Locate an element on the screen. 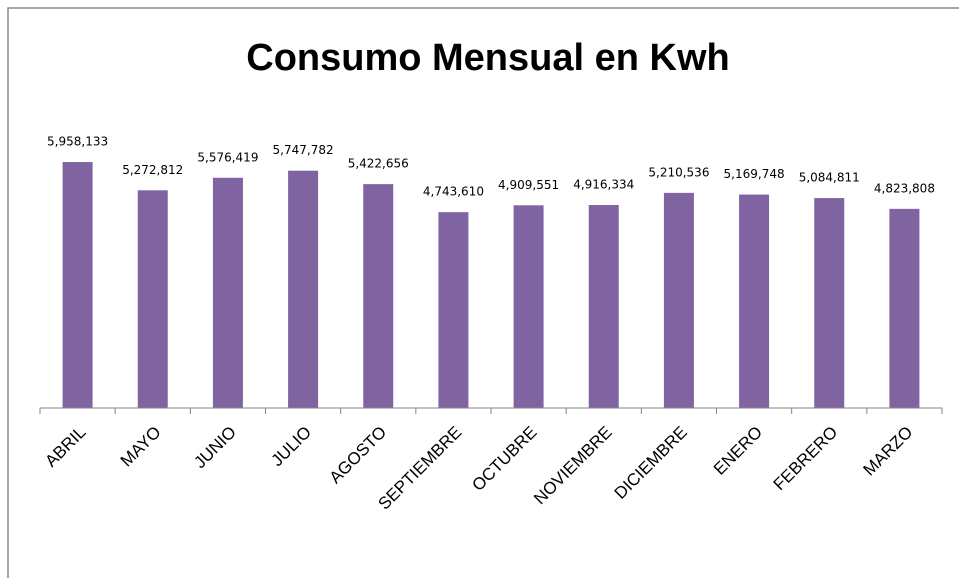 The width and height of the screenshot is (959, 578). value-label: 4,743,610 is located at coordinates (453, 192).